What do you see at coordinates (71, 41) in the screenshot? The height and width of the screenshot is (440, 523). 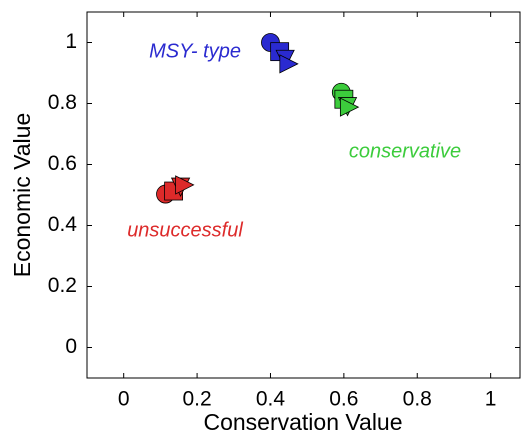 I see `y-tick-label: 1` at bounding box center [71, 41].